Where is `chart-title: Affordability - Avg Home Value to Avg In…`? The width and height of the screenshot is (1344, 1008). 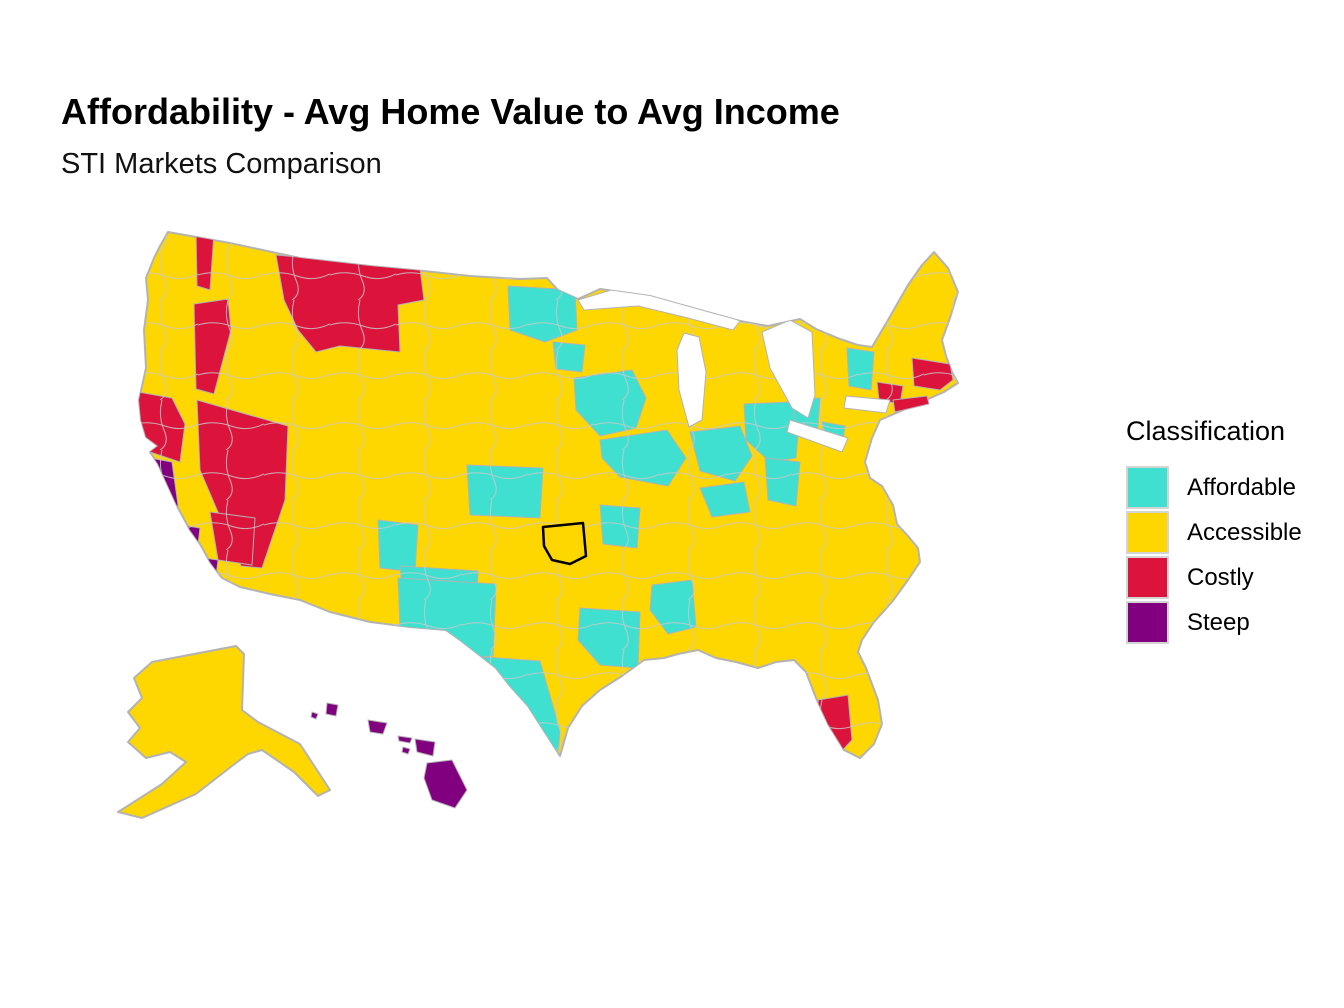
chart-title: Affordability - Avg Home Value to Avg In… is located at coordinates (450, 111).